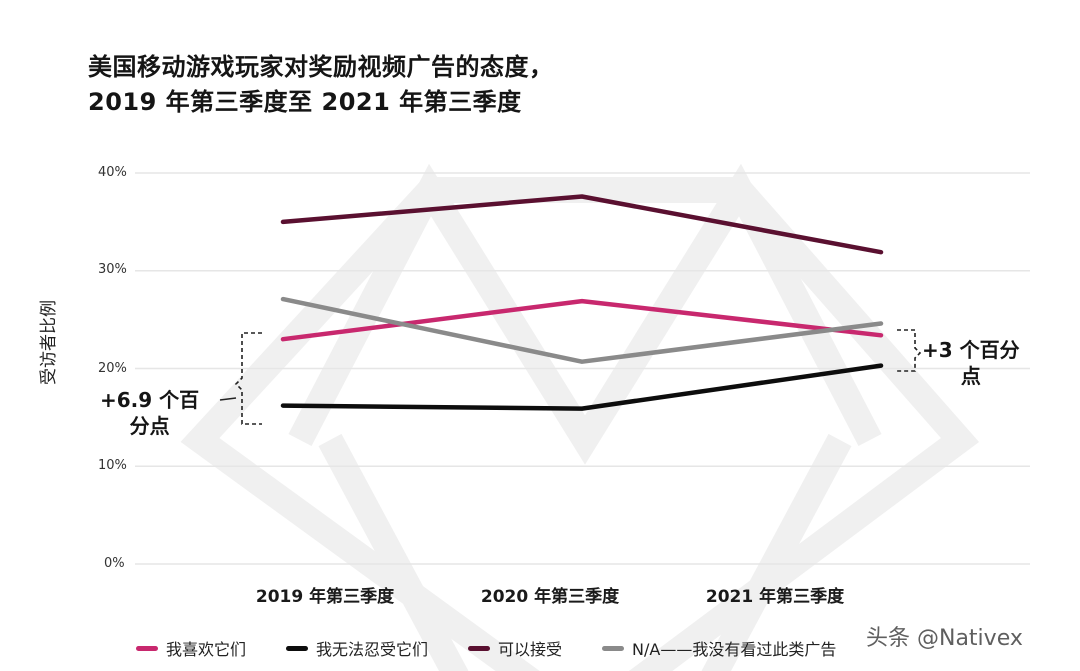 This screenshot has width=1080, height=671. What do you see at coordinates (147, 648) in the screenshot?
I see `legend-swatch-like` at bounding box center [147, 648].